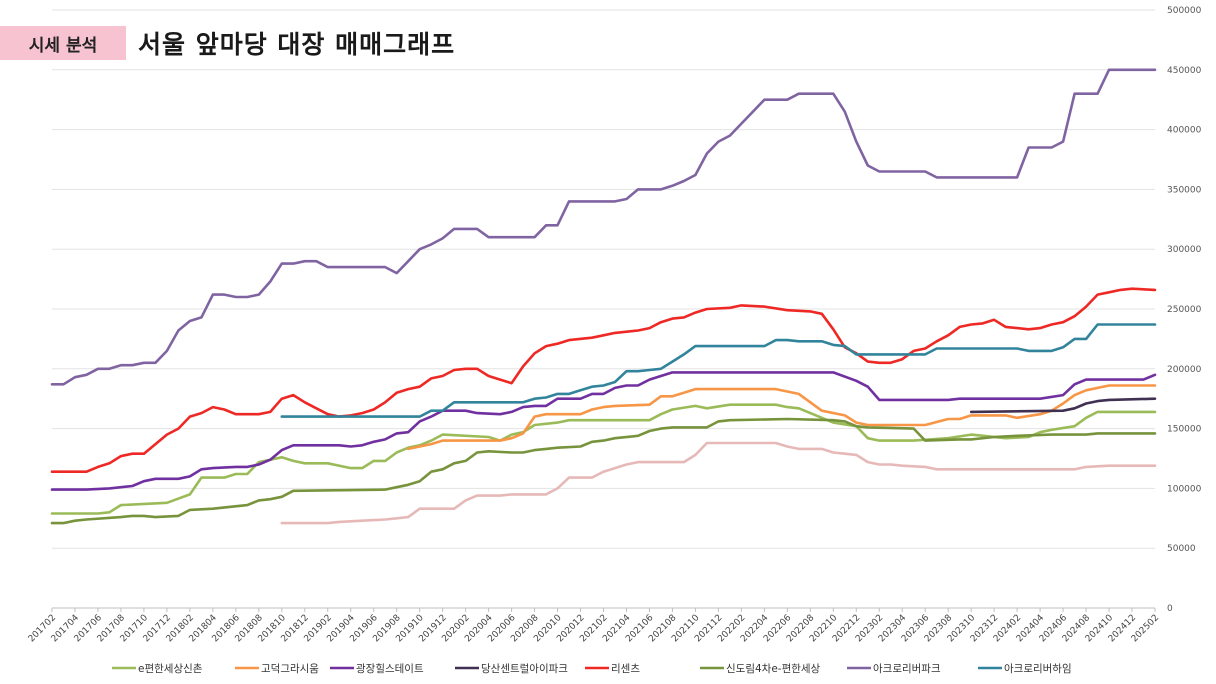 The image size is (1216, 684). Describe the element at coordinates (1038, 668) in the screenshot. I see `legend-label: 아크로리버하임` at that location.